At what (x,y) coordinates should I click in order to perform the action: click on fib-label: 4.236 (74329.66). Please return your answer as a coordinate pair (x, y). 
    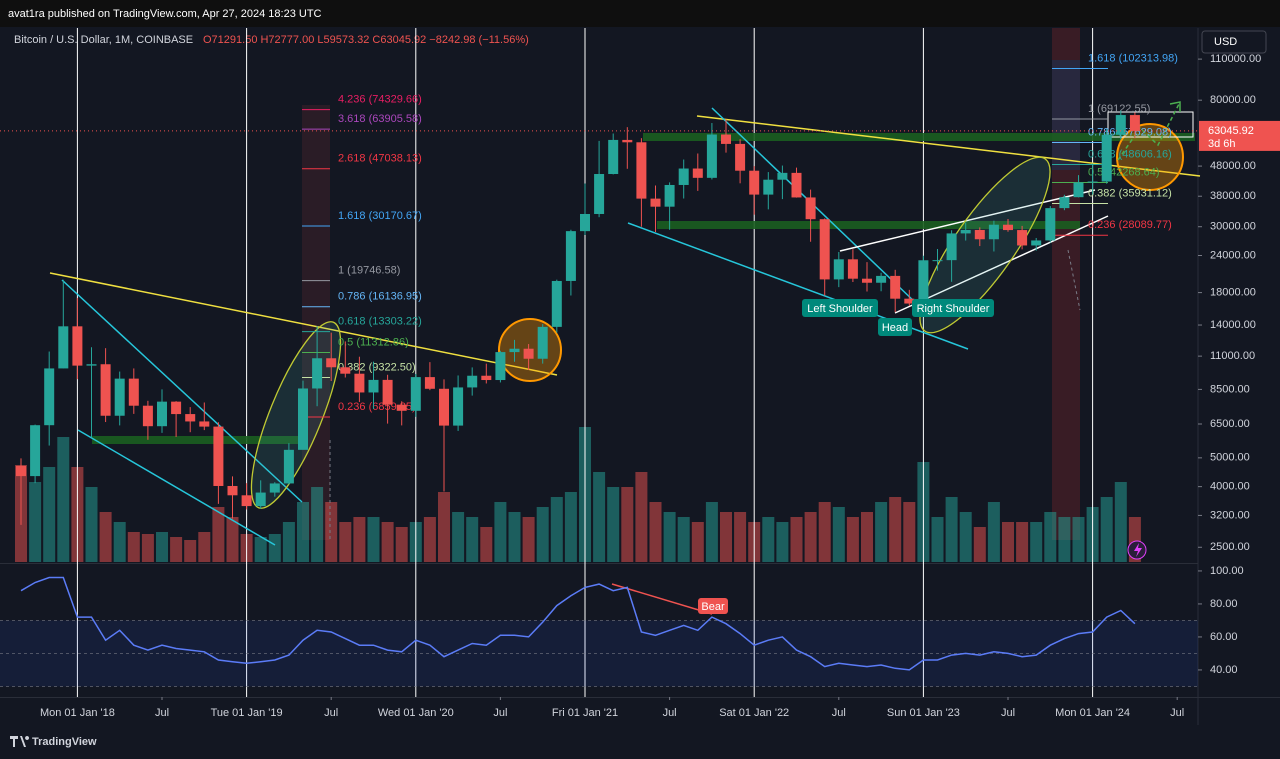
    Looking at the image, I should click on (380, 100).